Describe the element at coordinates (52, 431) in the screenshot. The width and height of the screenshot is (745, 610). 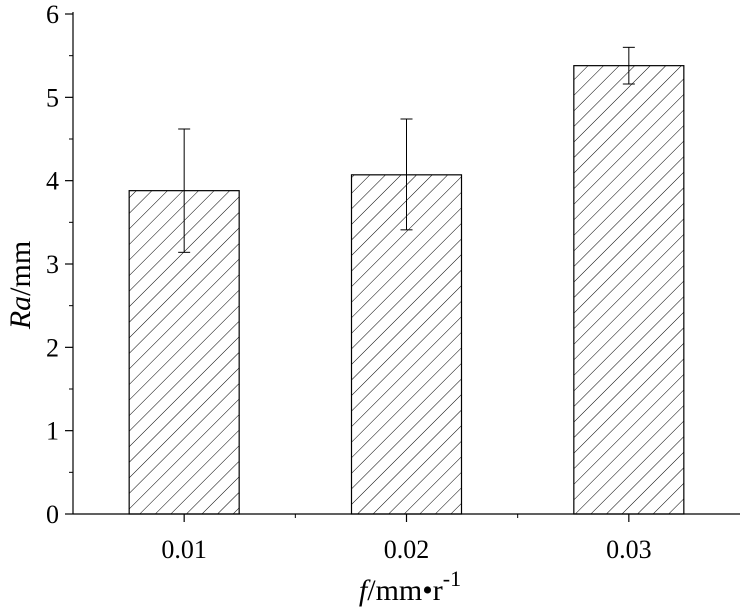
I see `y-tick-label-1: 1` at that location.